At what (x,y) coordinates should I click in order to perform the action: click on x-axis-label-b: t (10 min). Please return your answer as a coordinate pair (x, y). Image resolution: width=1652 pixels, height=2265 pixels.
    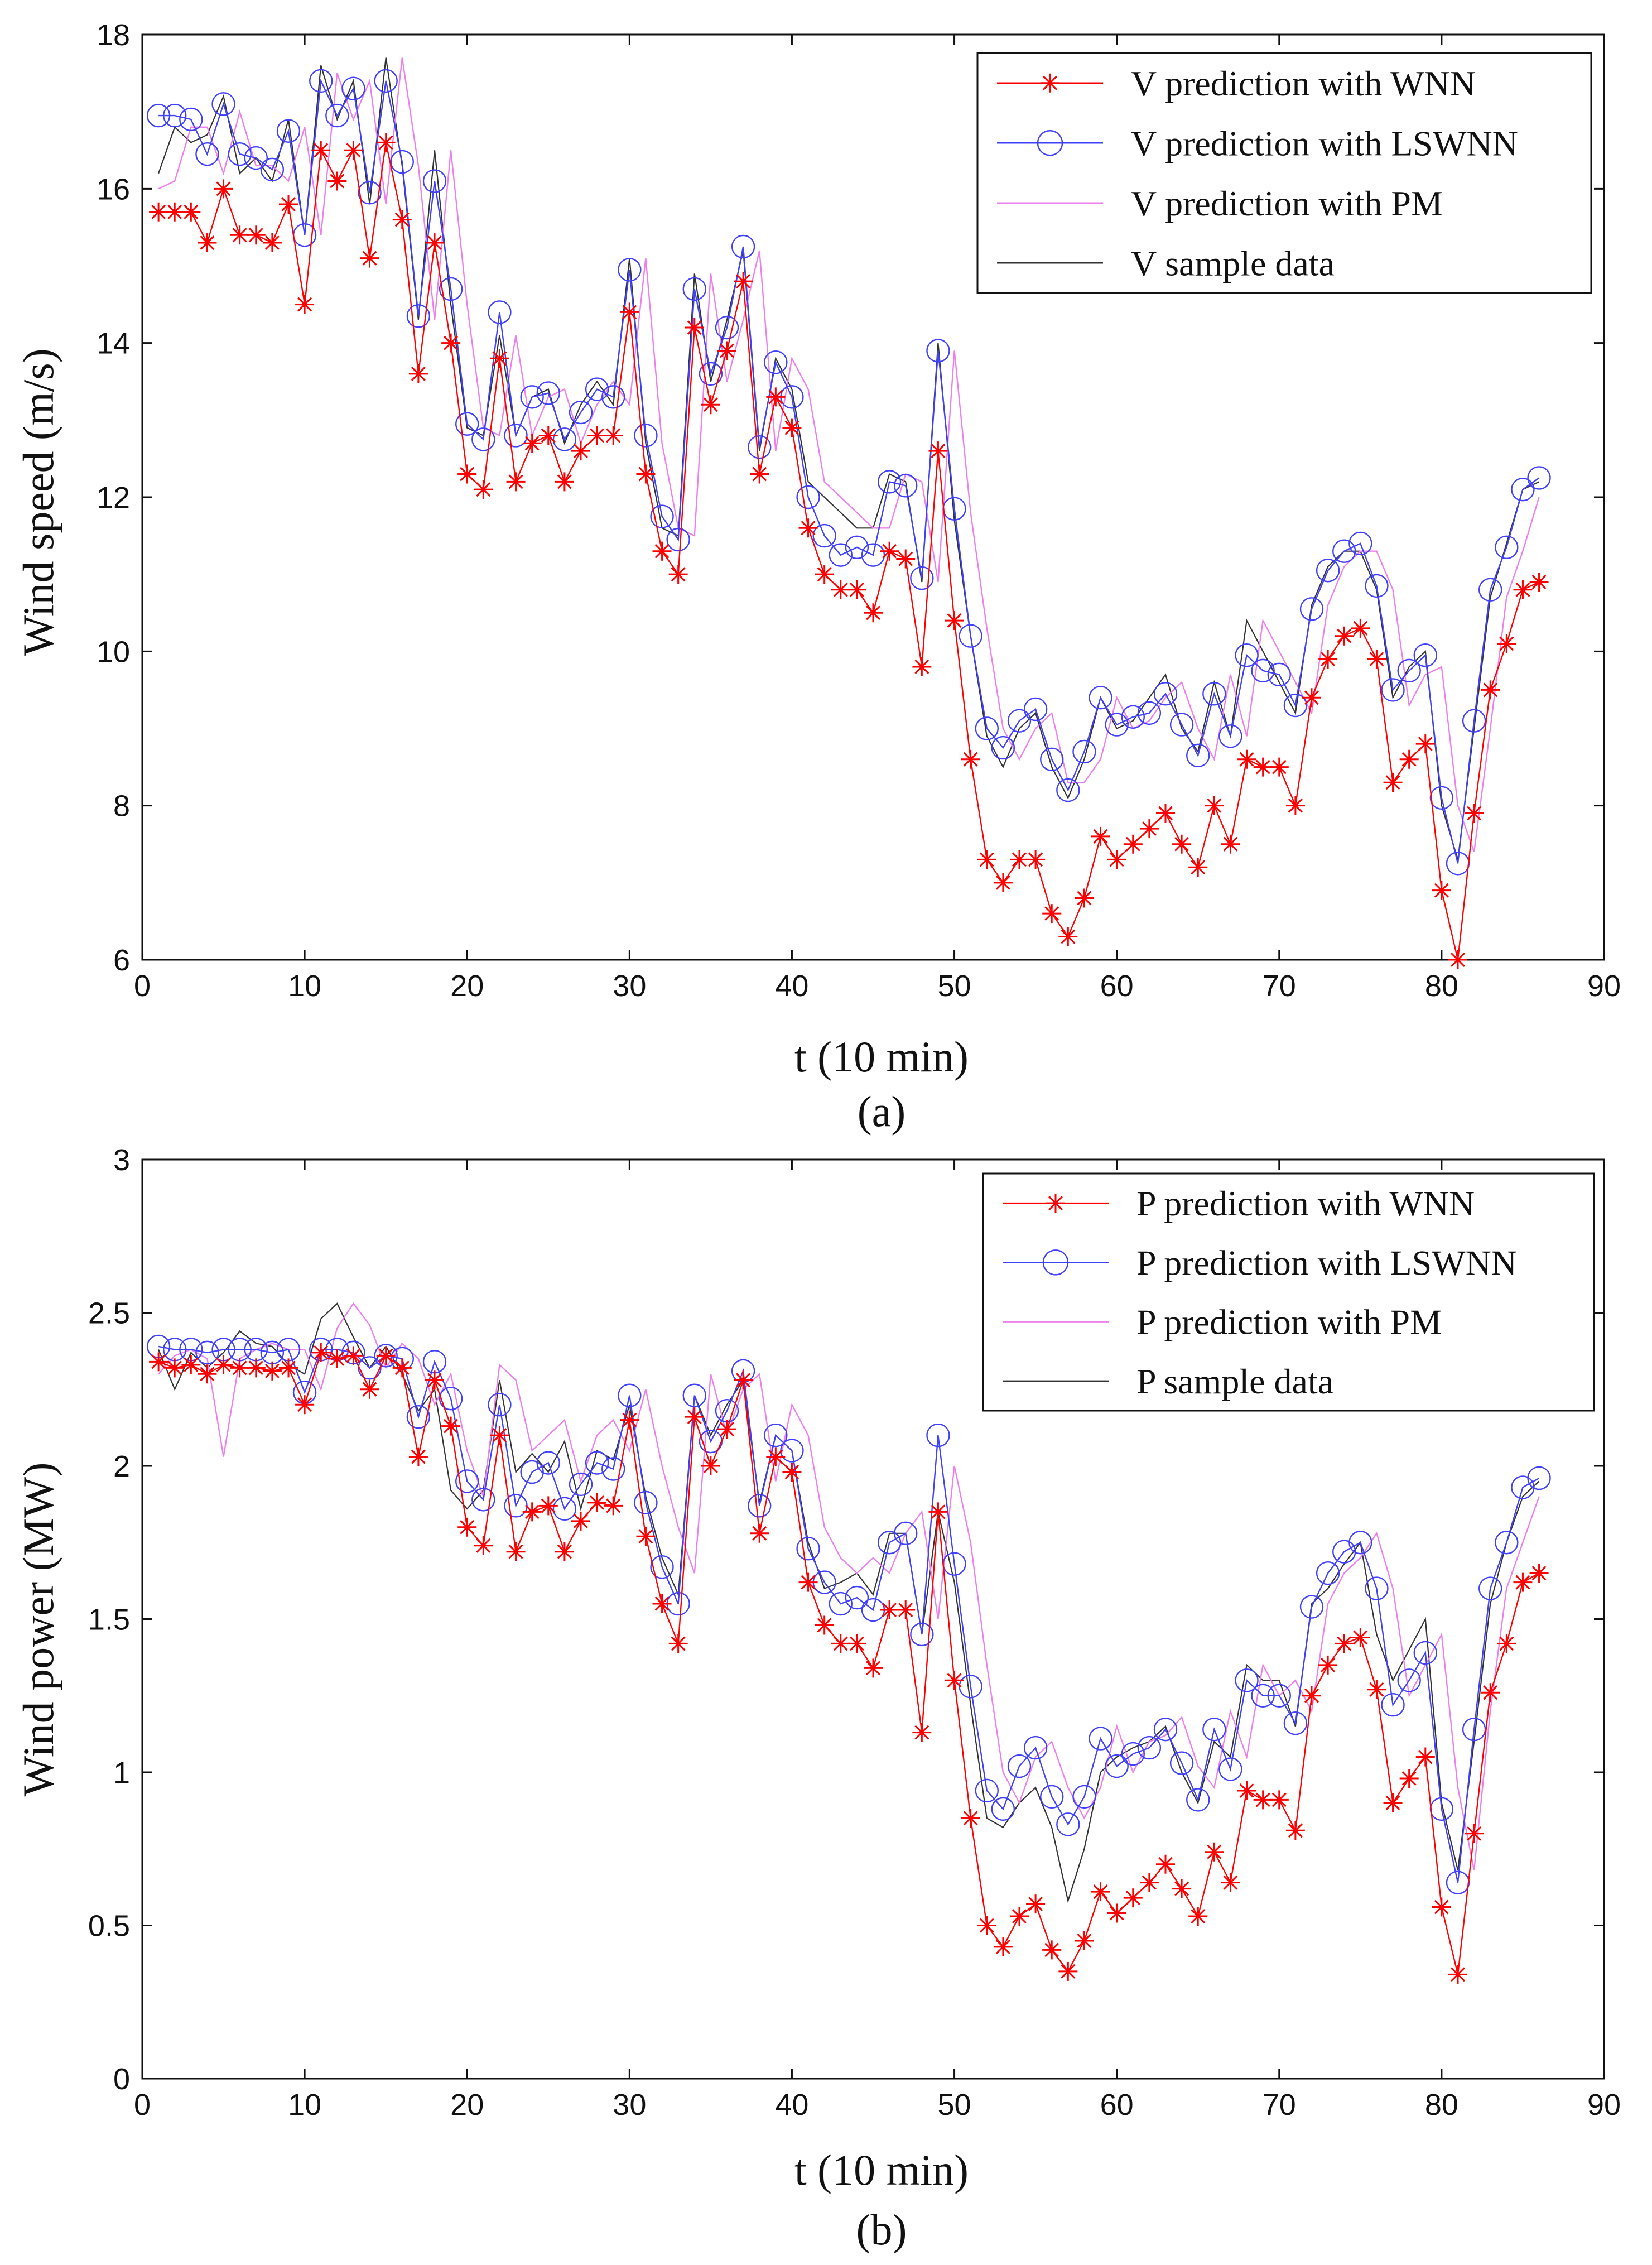
    Looking at the image, I should click on (881, 2170).